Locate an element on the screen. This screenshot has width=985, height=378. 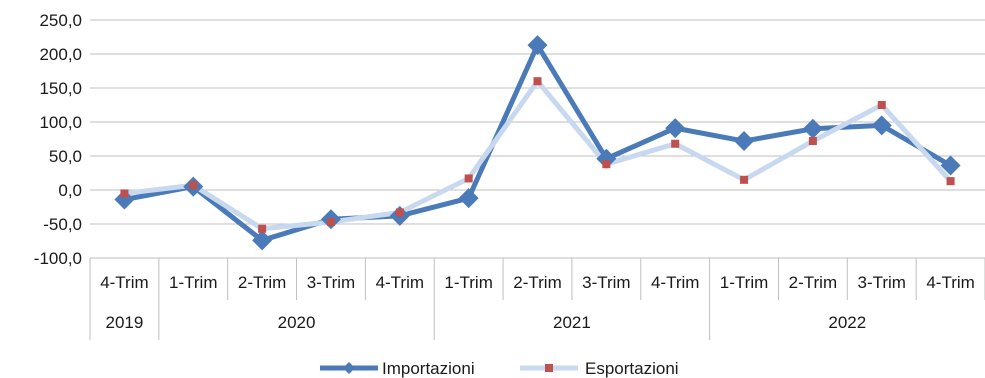
y-tick-label: 150,0 is located at coordinates (60, 88).